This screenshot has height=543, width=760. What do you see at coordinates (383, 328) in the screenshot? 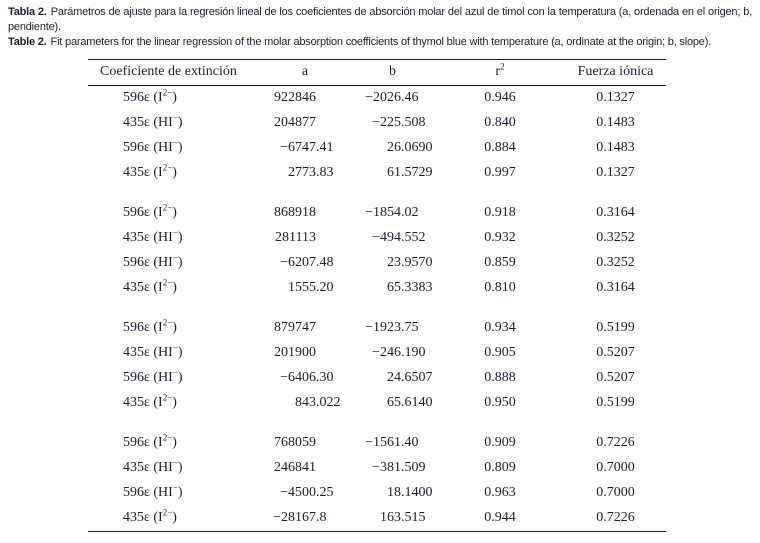
I see `b-value-int: −1923` at bounding box center [383, 328].